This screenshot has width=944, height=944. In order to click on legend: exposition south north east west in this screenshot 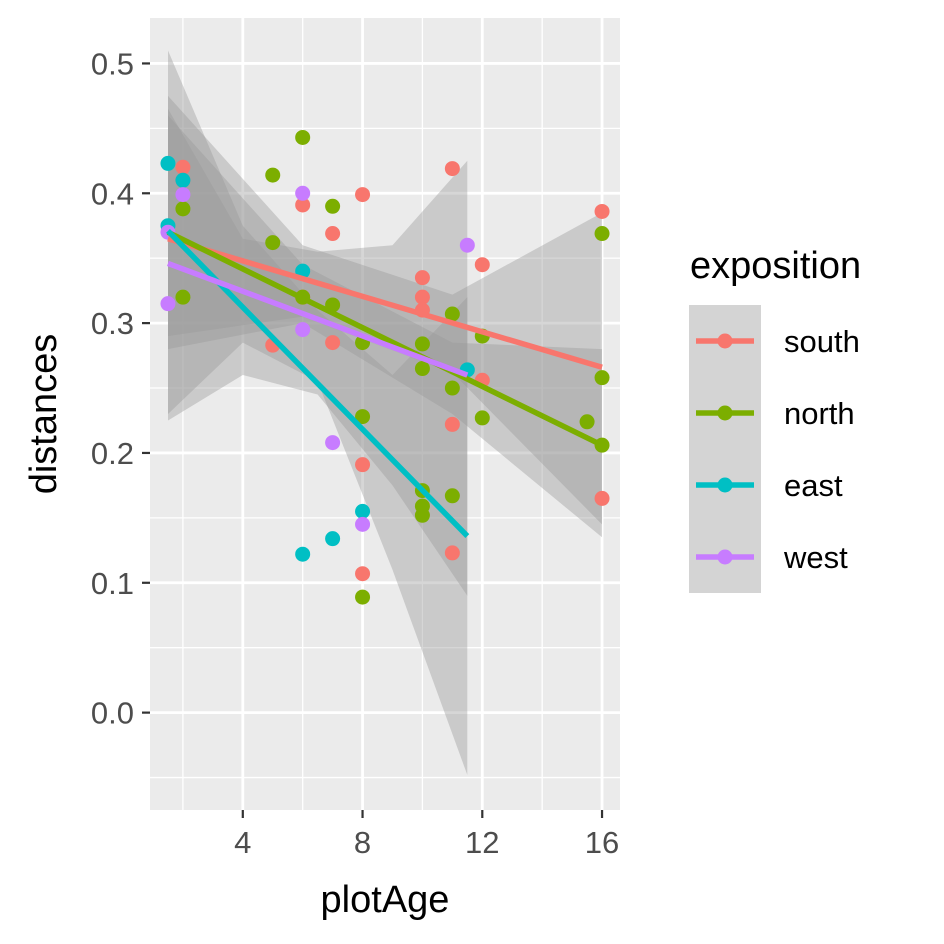, I will do `click(775, 419)`.